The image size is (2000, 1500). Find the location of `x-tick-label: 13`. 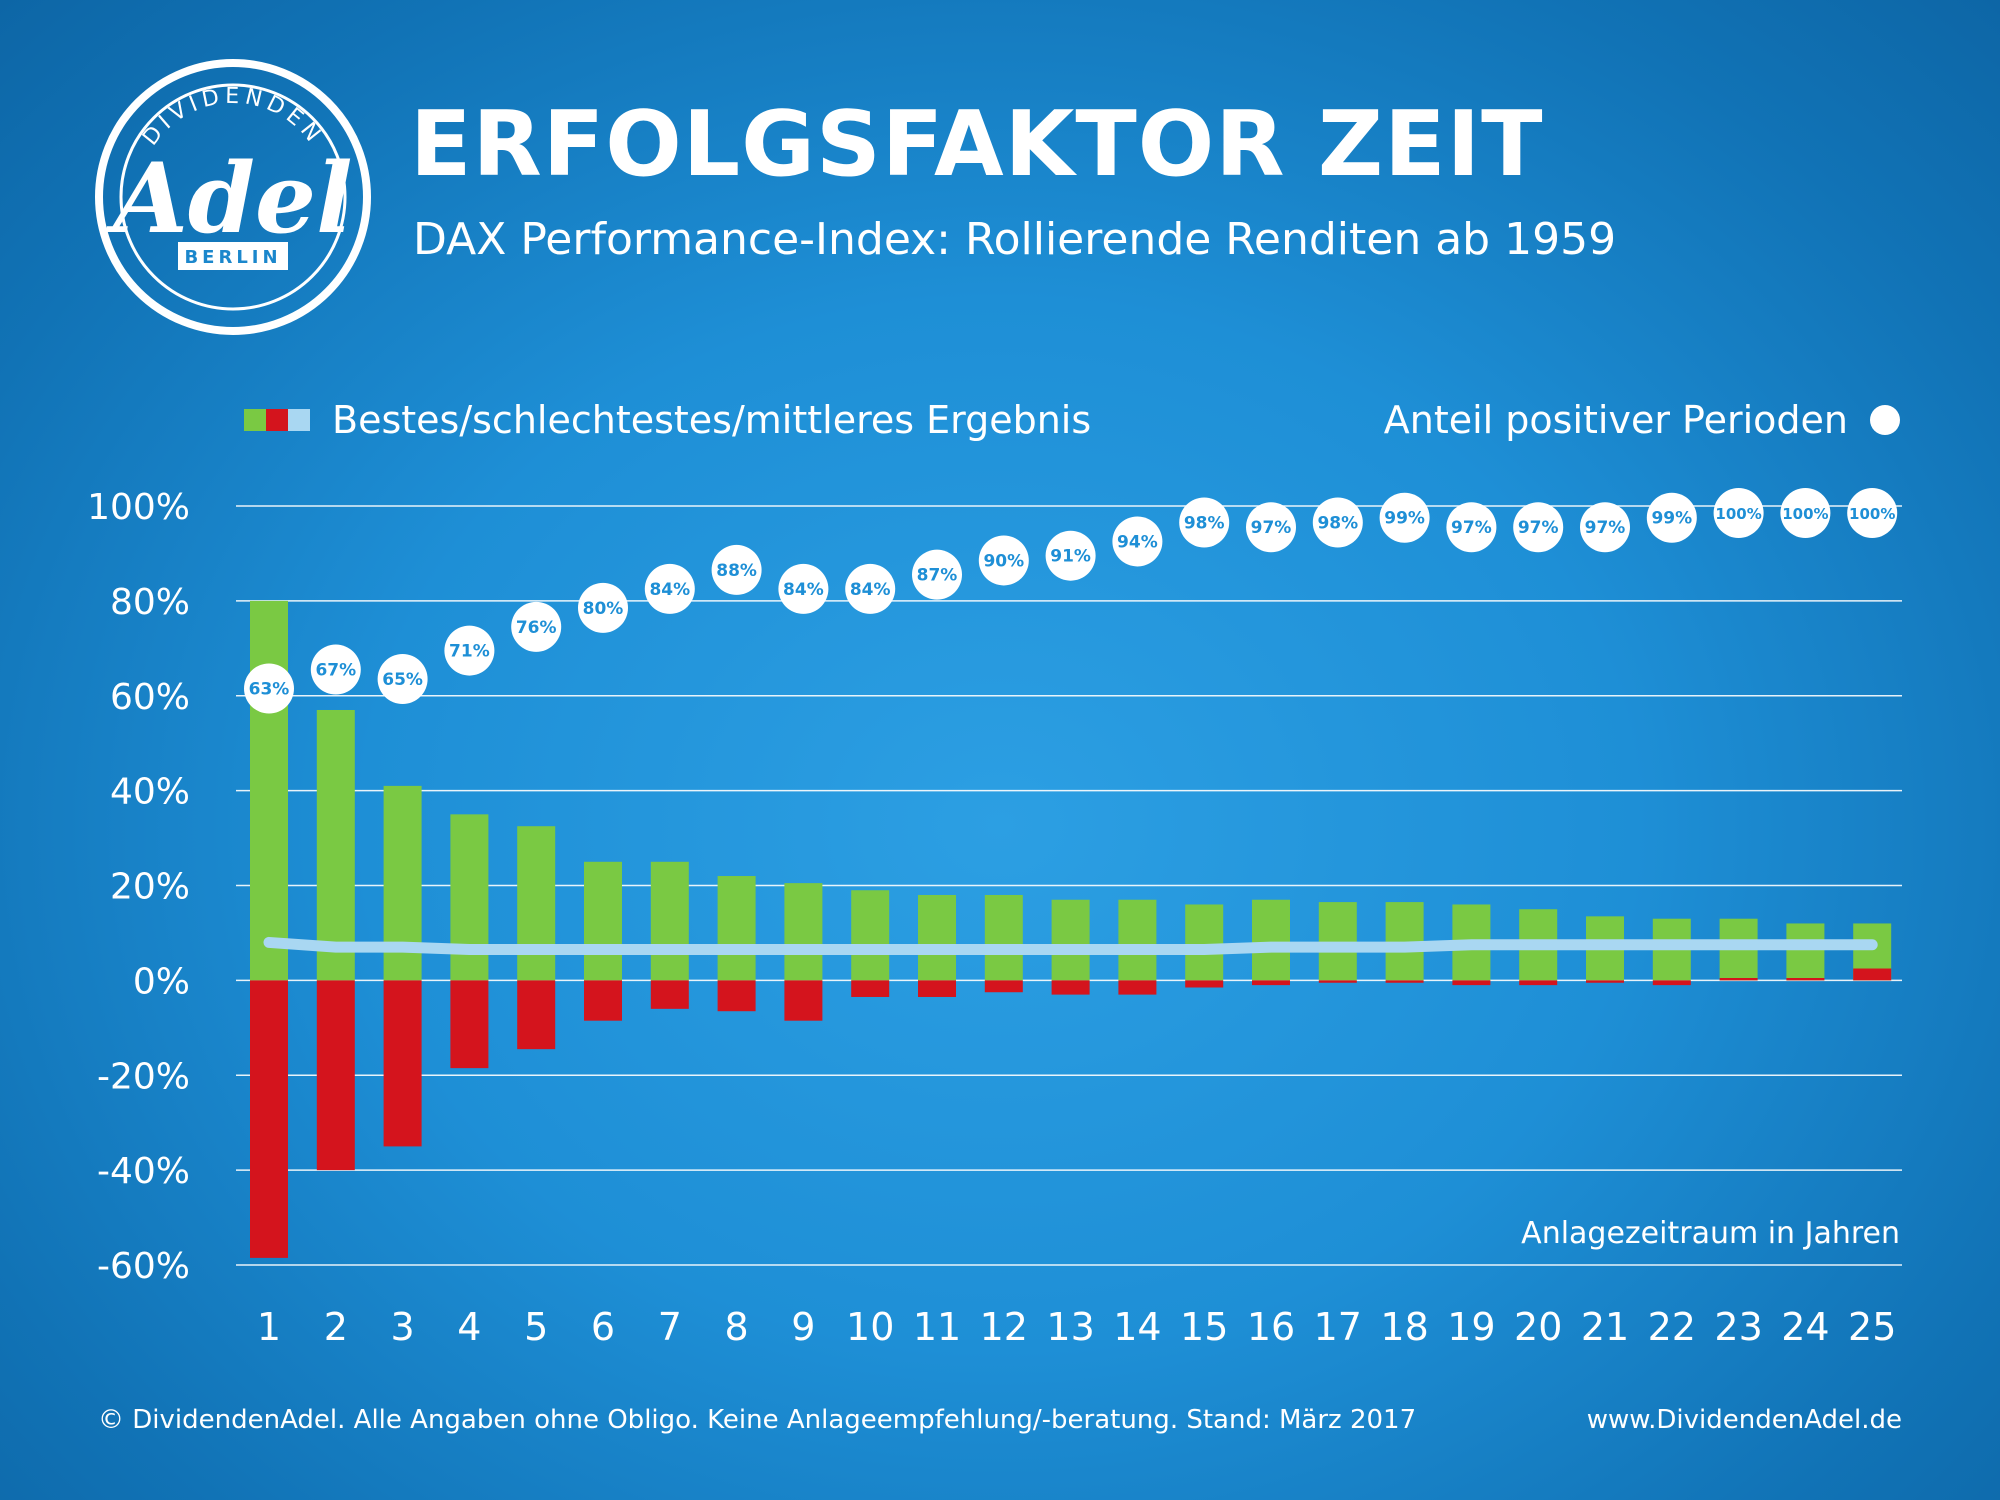

x-tick-label: 13 is located at coordinates (1070, 1327).